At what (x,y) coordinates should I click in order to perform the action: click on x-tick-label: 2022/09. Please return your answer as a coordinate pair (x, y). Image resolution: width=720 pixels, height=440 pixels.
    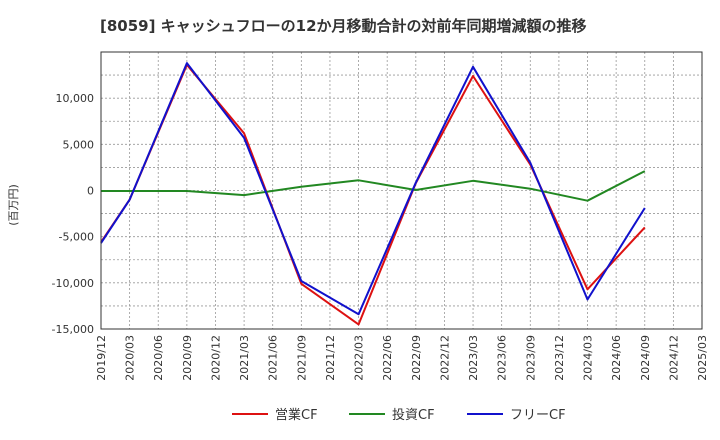
    Looking at the image, I should click on (416, 358).